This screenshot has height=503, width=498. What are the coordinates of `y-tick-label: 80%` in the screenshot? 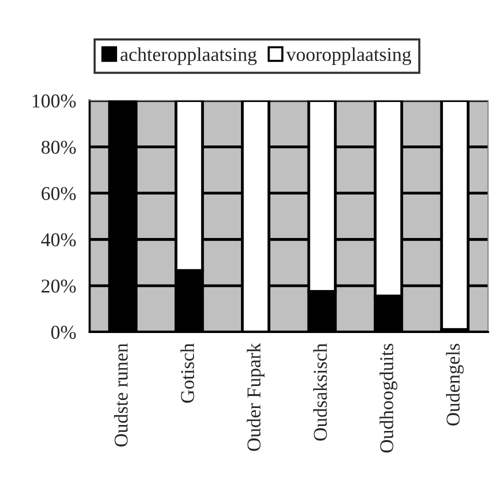 It's located at (59, 147).